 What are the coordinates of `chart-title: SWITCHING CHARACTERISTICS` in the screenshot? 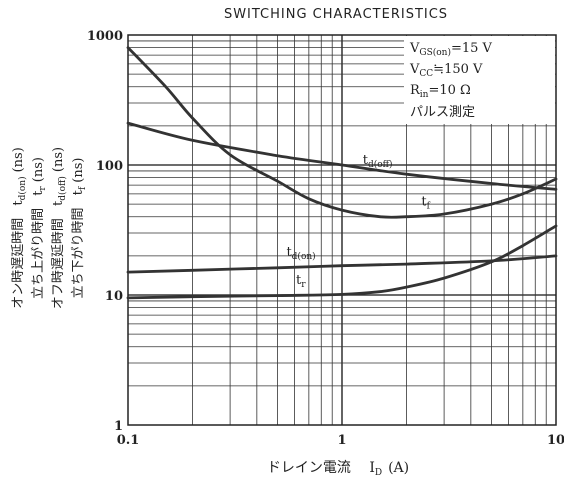 It's located at (336, 14).